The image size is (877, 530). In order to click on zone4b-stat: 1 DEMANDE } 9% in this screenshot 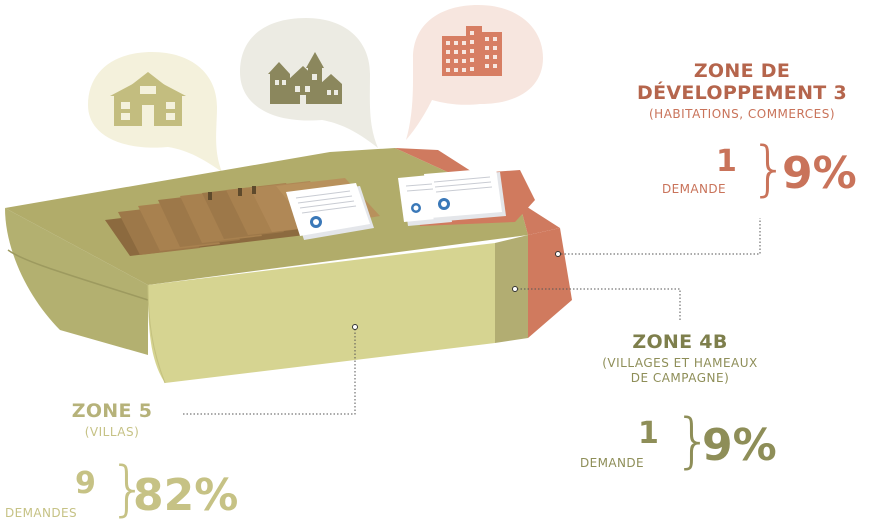, I will do `click(690, 444)`.